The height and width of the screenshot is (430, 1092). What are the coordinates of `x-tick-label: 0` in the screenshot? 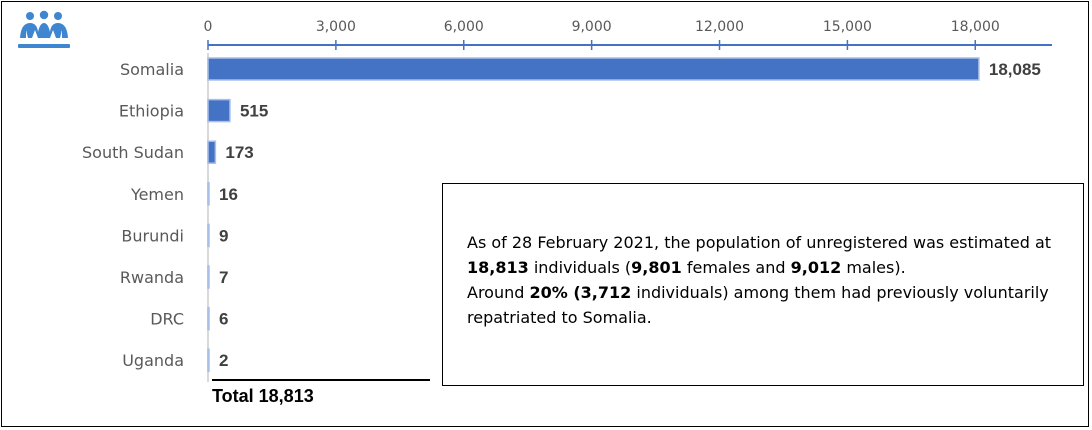 It's located at (208, 27).